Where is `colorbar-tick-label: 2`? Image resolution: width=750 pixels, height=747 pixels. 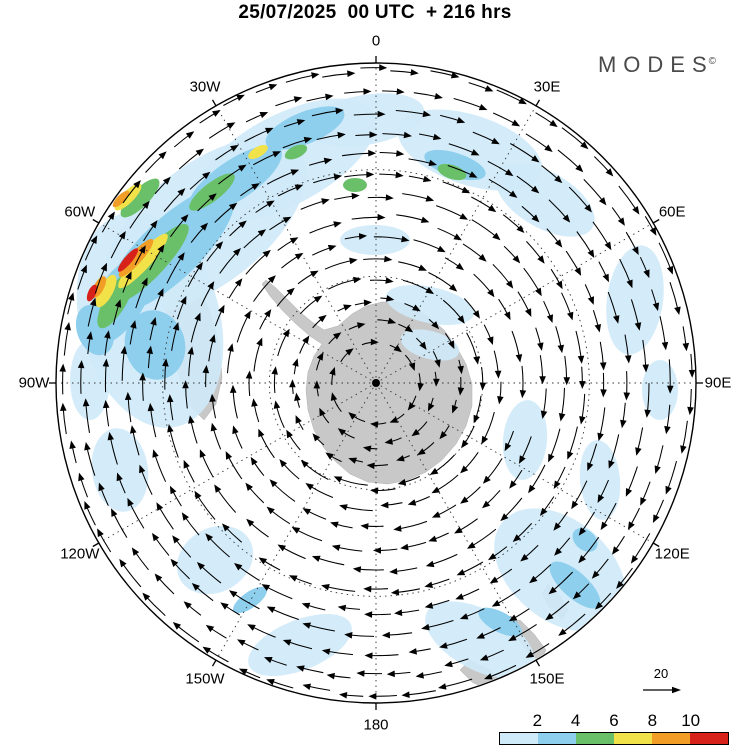
colorbar-tick-label: 2 is located at coordinates (537, 720).